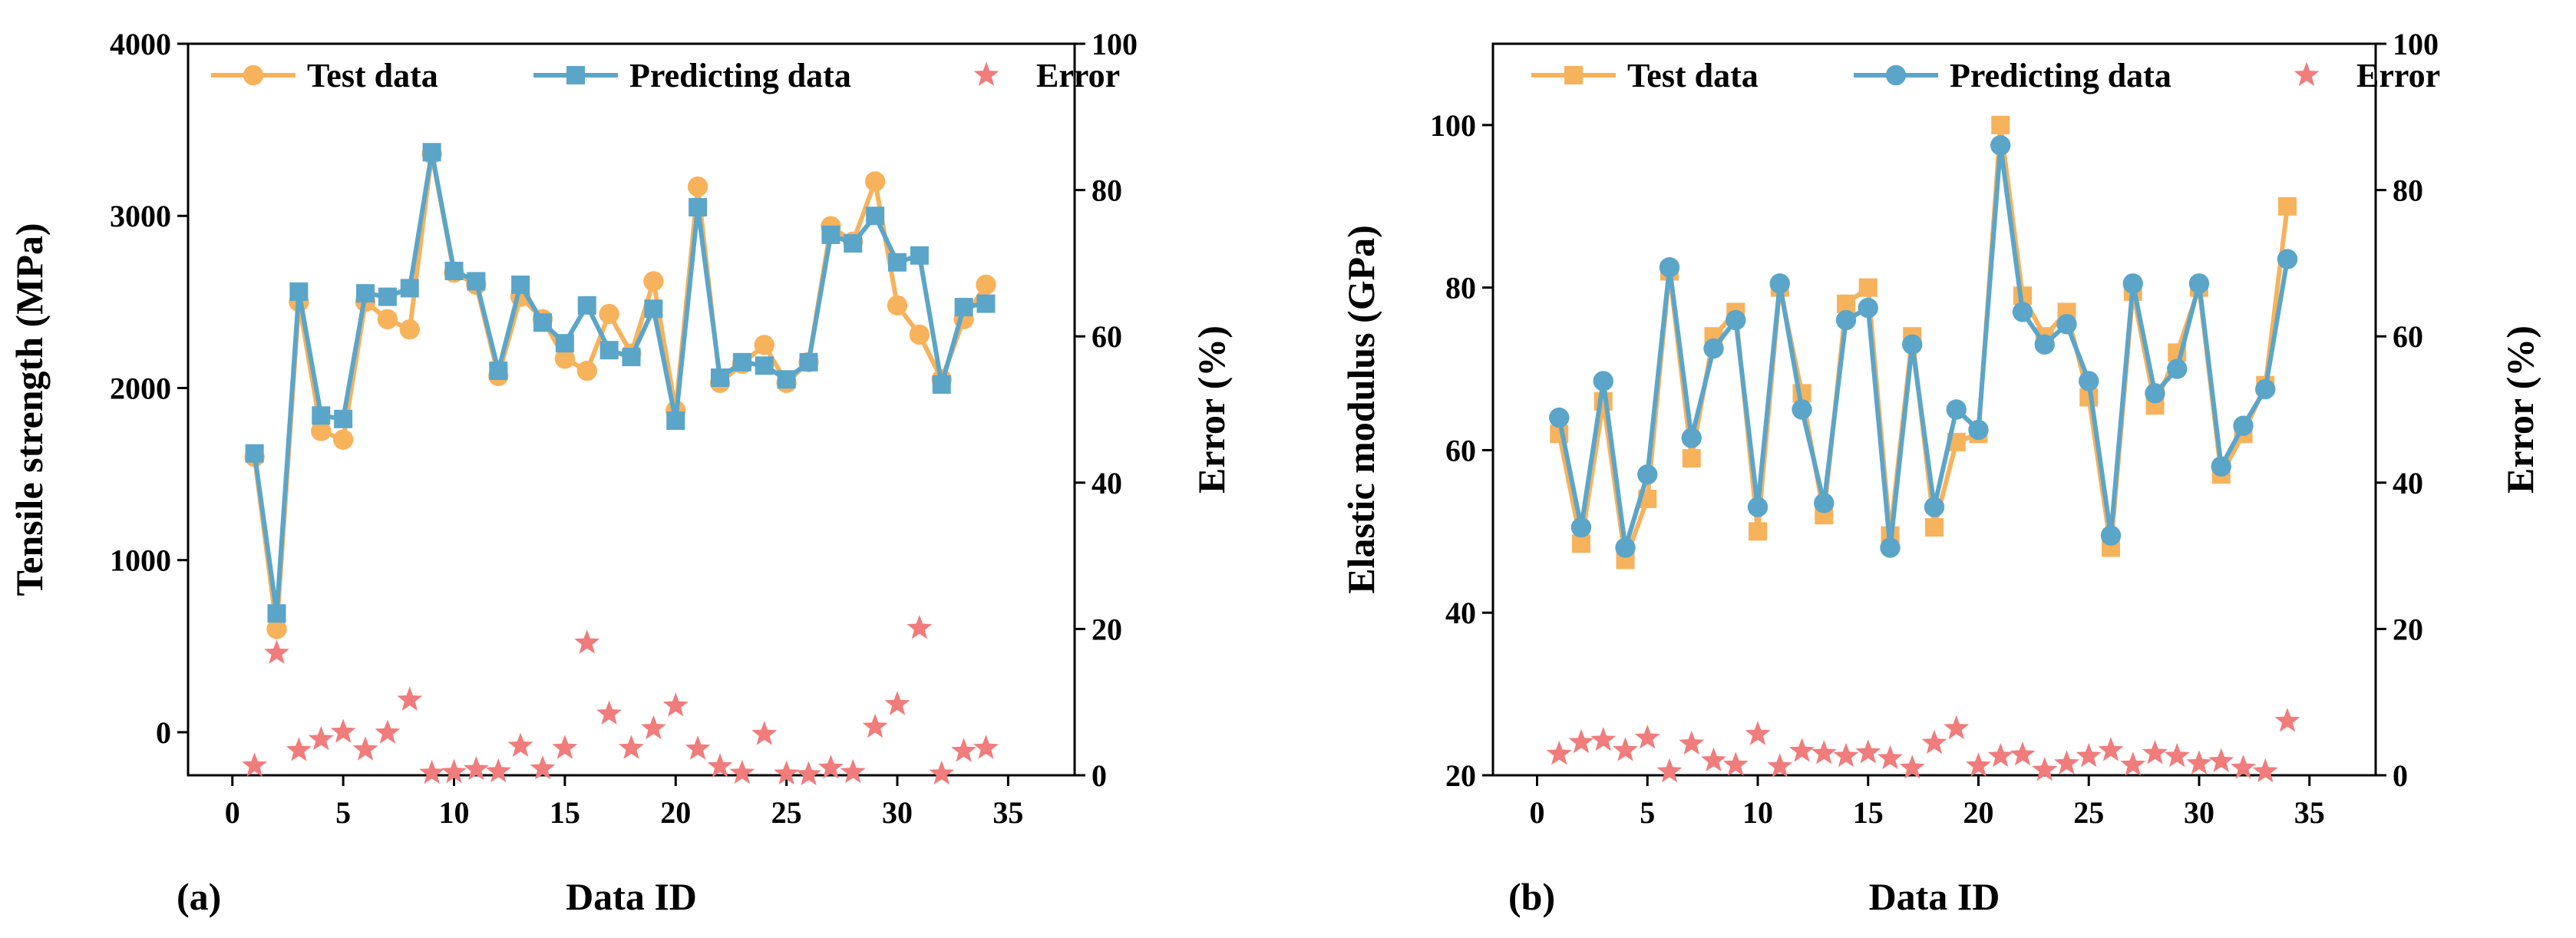 This screenshot has height=938, width=2576. I want to click on legend-item: Test data, so click(324, 75).